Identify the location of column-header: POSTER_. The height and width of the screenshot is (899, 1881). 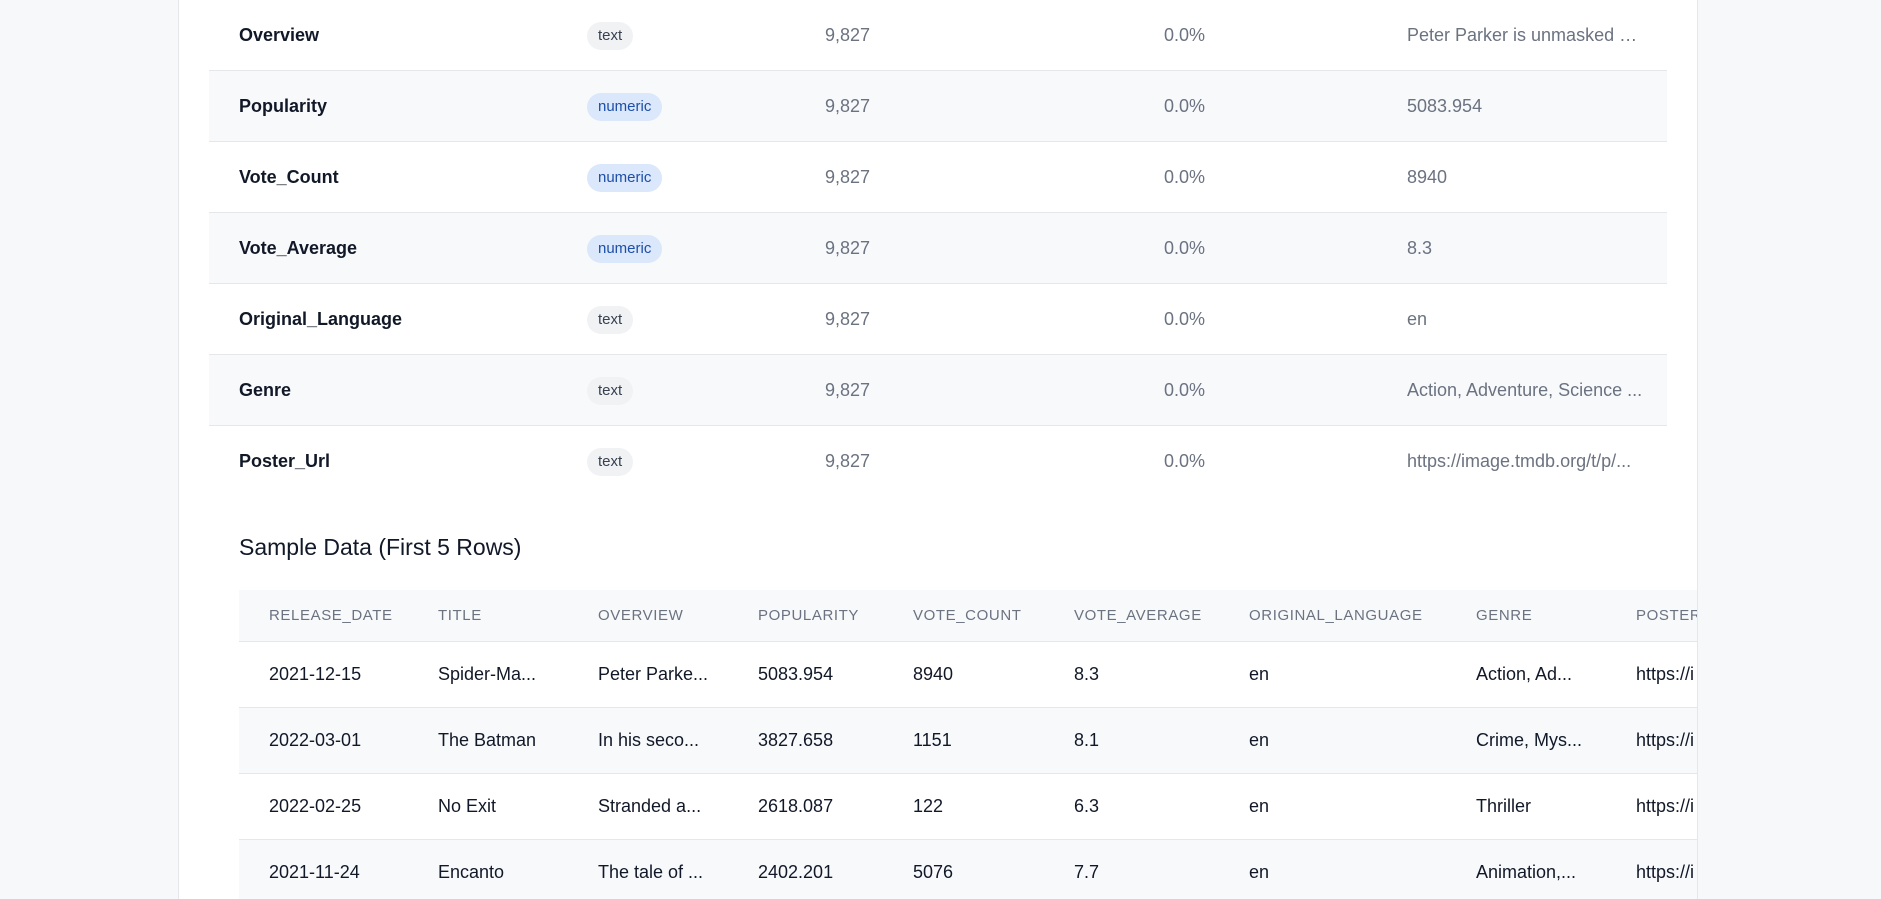
(1666, 615).